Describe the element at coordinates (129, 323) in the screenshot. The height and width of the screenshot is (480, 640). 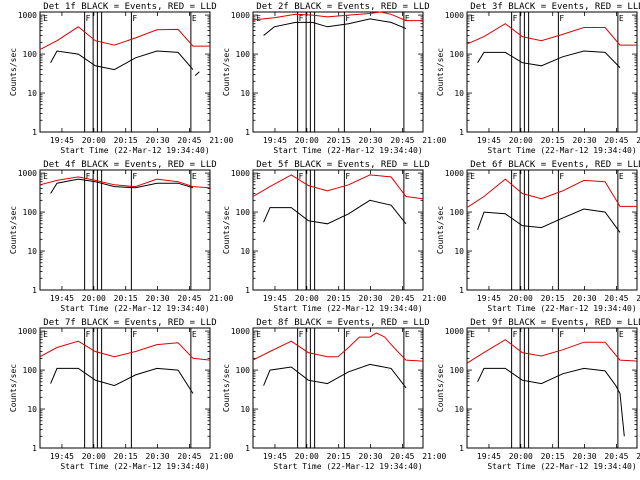
I see `panel-title: Det 7f BLACK = Events, RED = LLD` at that location.